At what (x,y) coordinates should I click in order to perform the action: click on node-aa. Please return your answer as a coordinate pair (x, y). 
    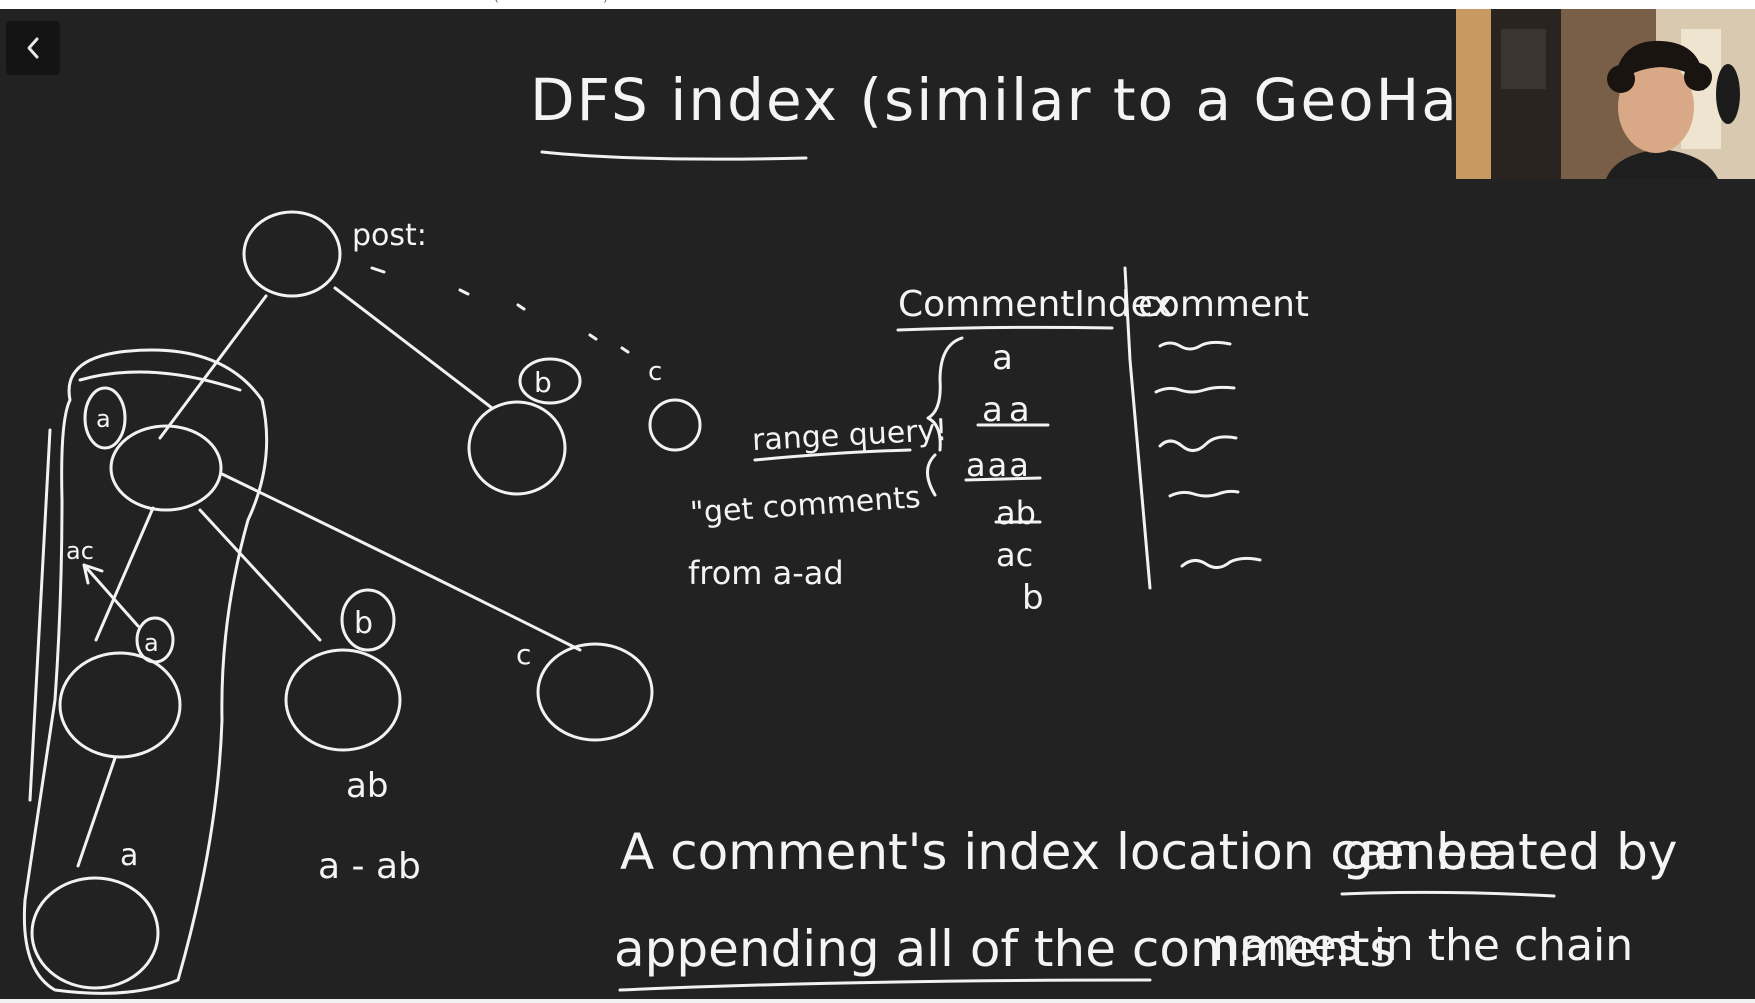
    Looking at the image, I should click on (120, 705).